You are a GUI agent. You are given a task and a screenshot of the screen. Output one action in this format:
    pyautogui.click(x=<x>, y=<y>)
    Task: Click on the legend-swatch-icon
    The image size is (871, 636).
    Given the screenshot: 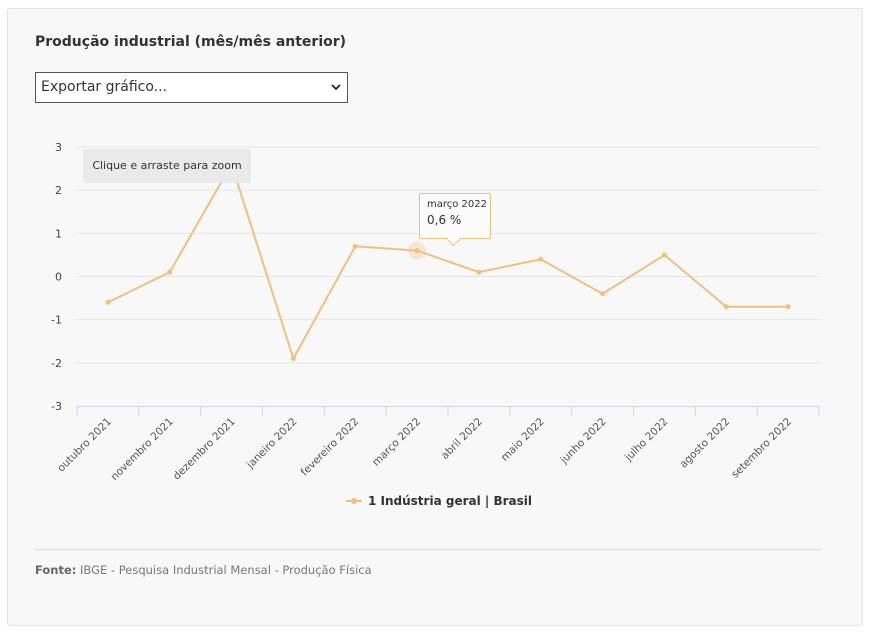 What is the action you would take?
    pyautogui.click(x=354, y=501)
    